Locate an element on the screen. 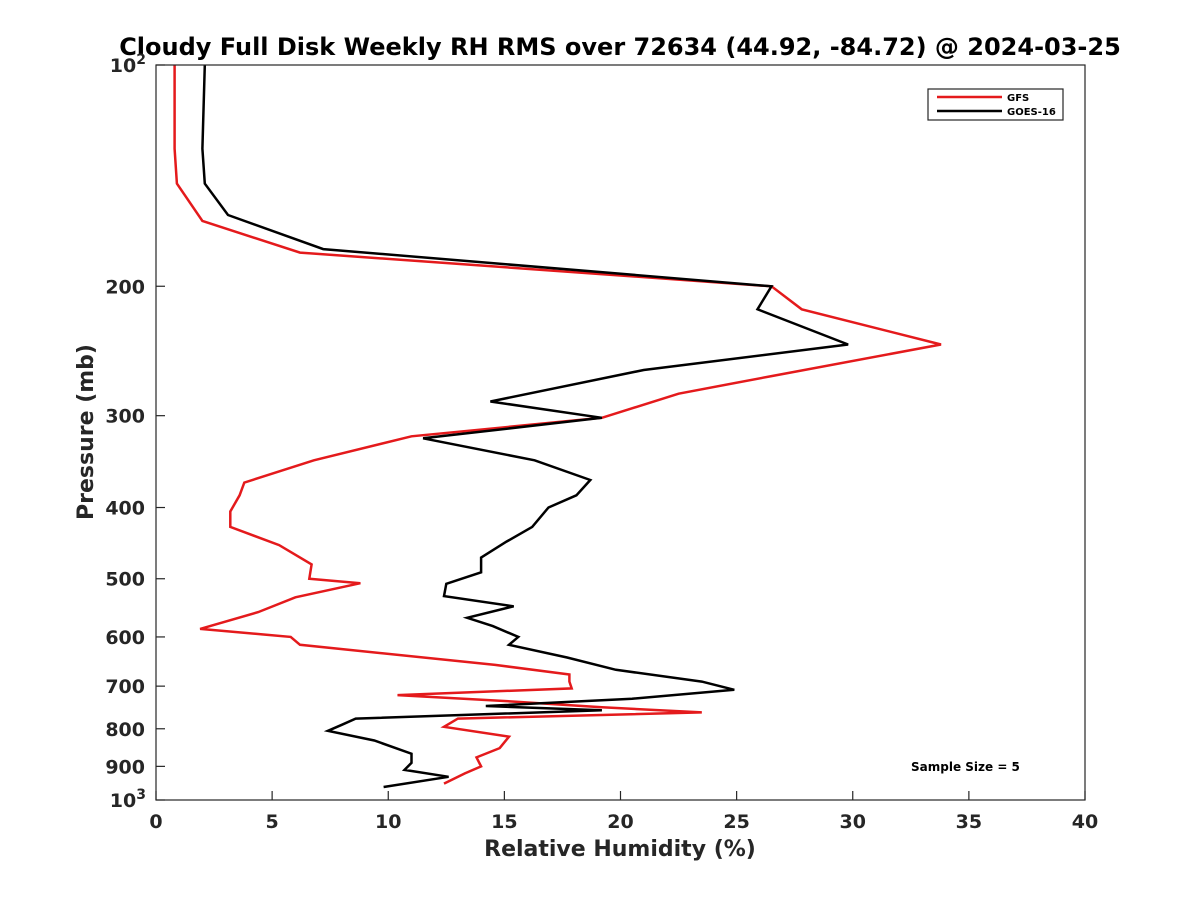 This screenshot has width=1200, height=900. x-tick-label: 35 is located at coordinates (969, 822).